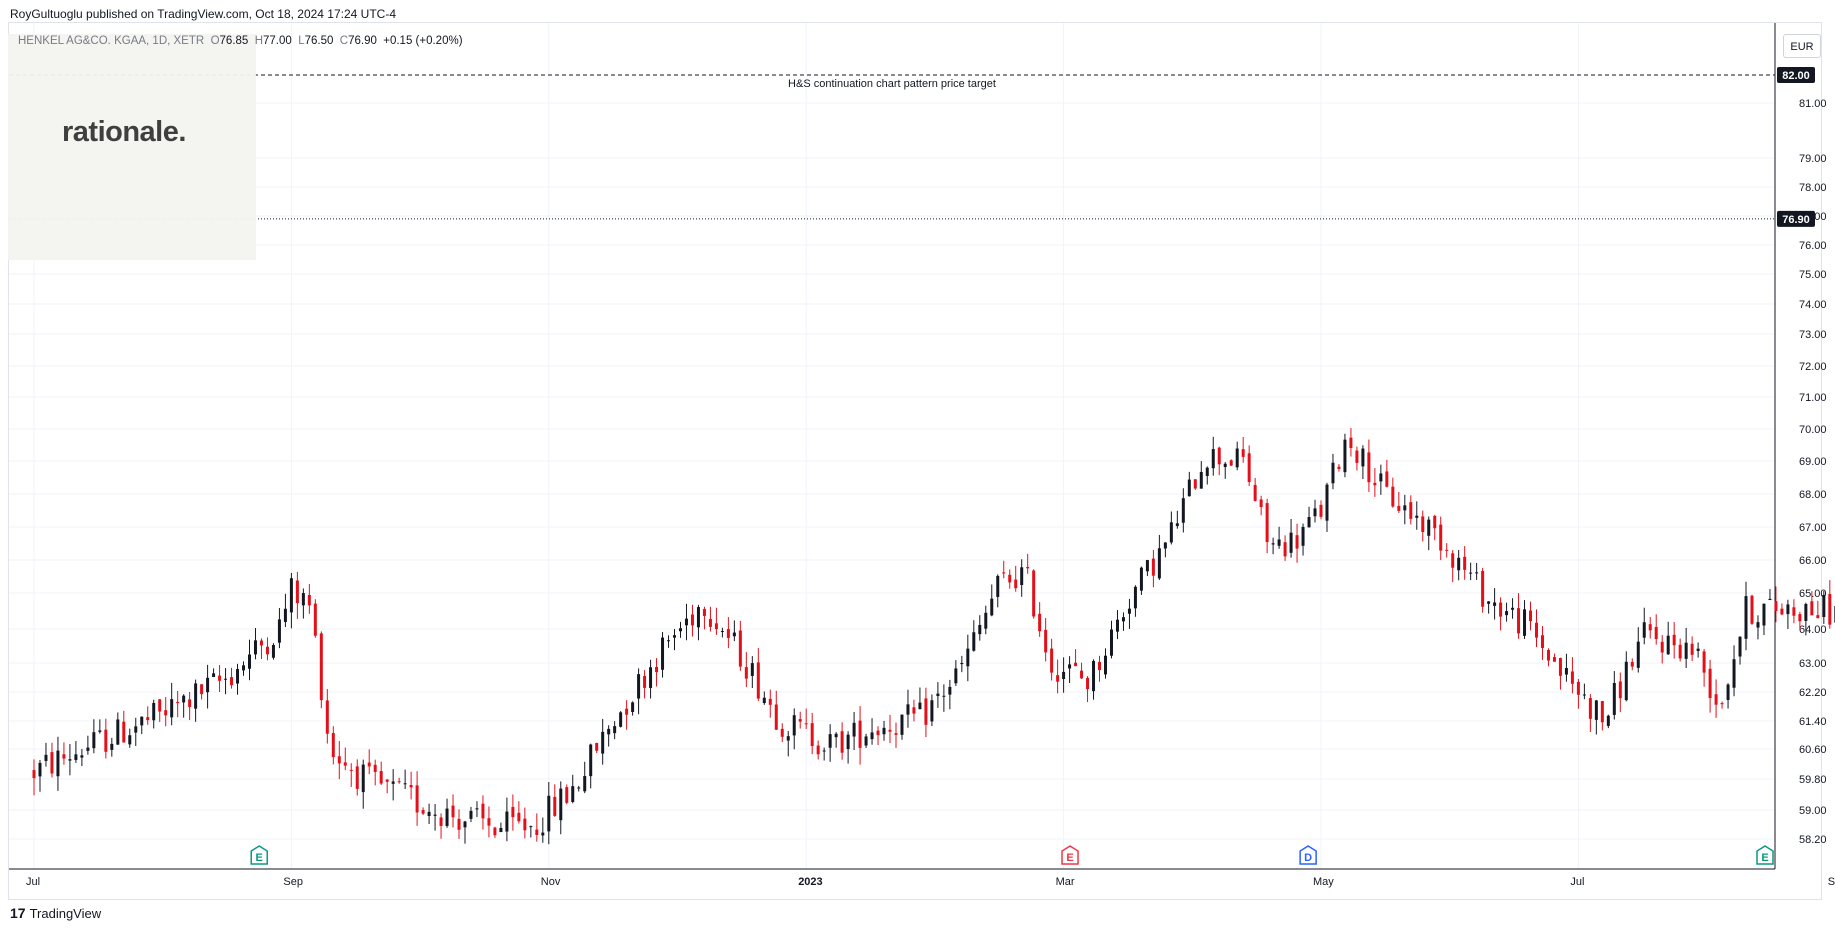  I want to click on legend-close: 76.90, so click(362, 41).